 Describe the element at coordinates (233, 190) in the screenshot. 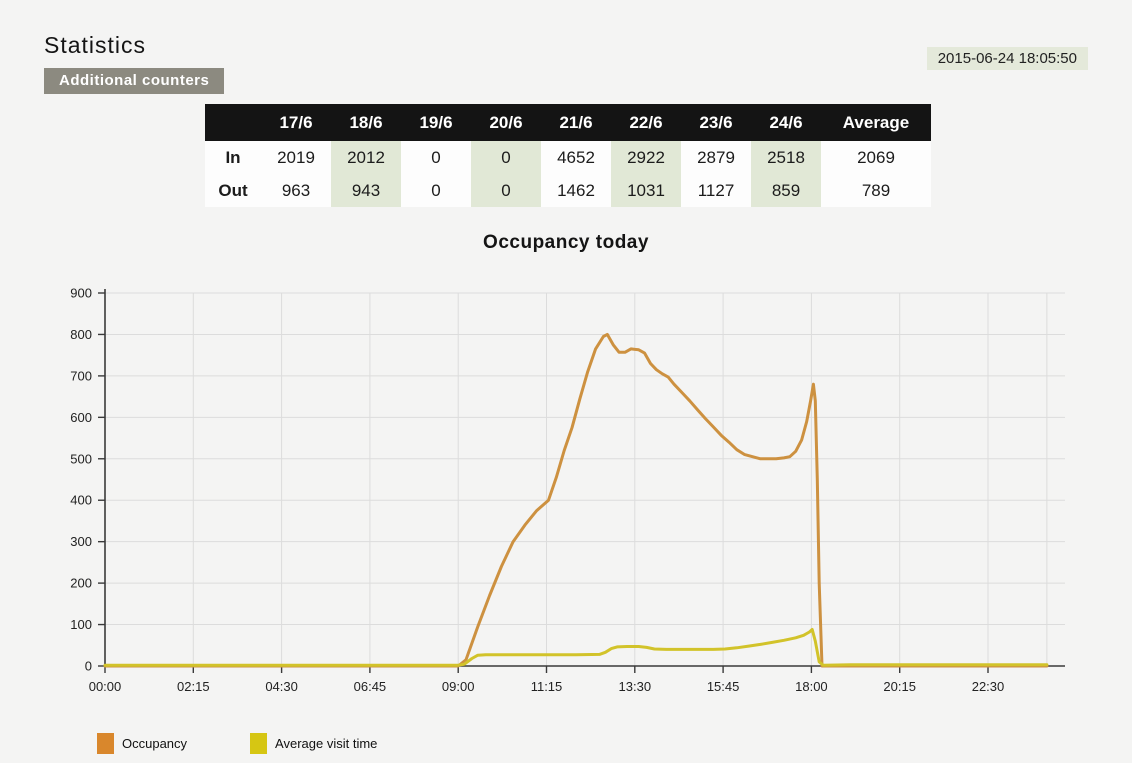

I see `row-label-out: Out` at that location.